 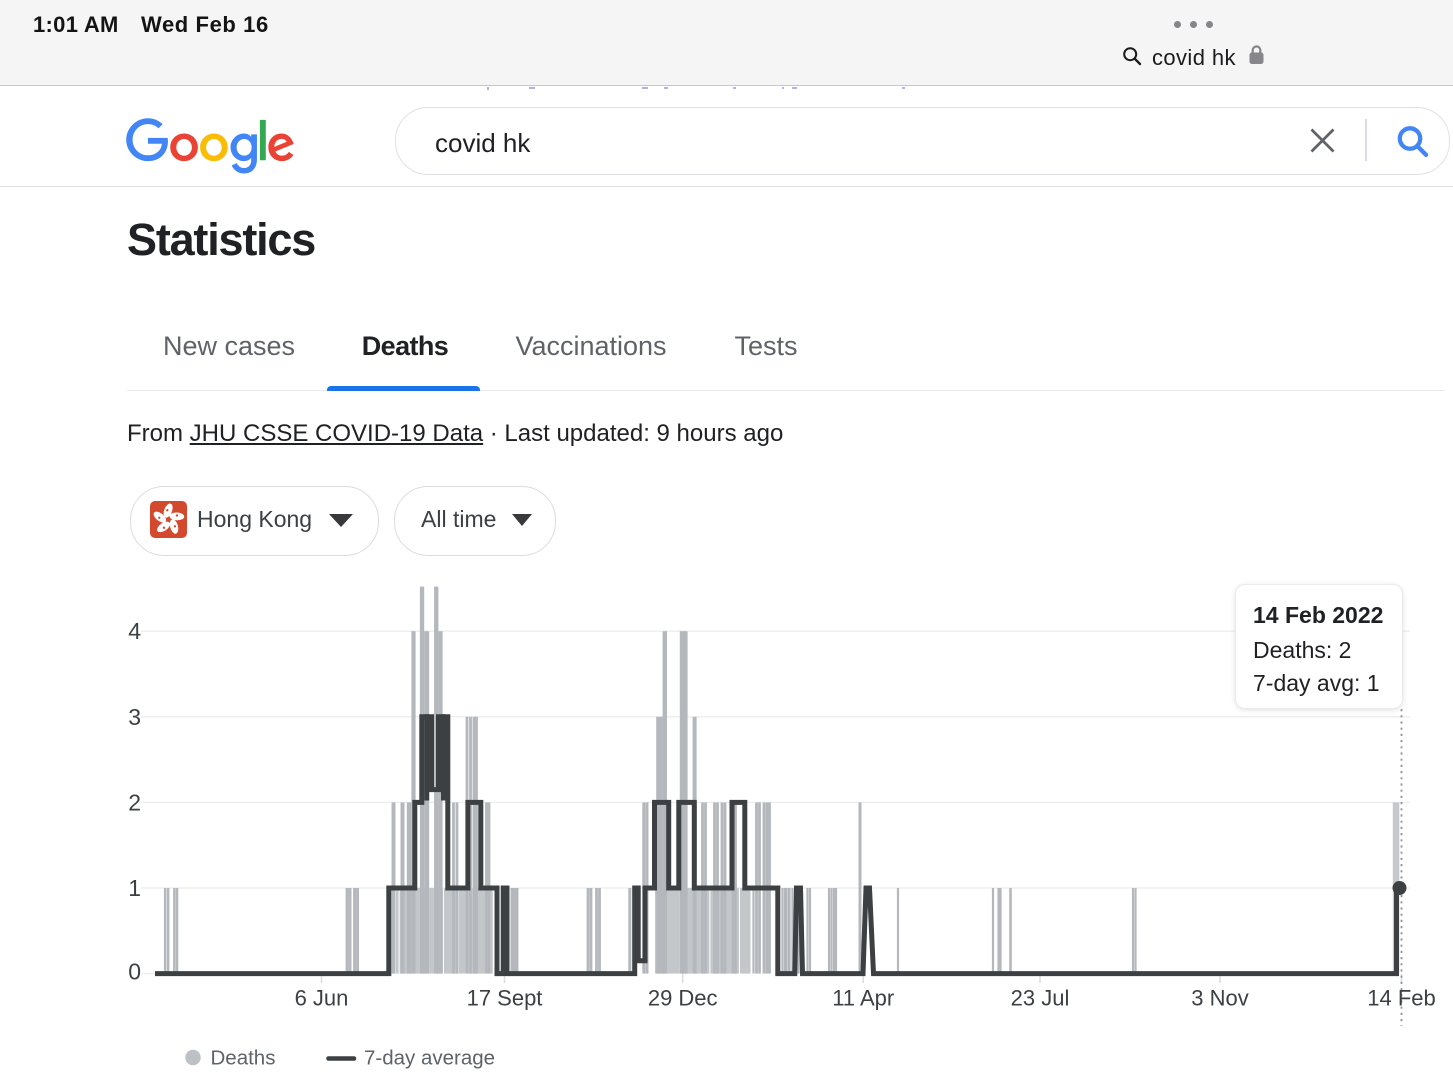 I want to click on svg-text: 1, so click(x=134, y=888).